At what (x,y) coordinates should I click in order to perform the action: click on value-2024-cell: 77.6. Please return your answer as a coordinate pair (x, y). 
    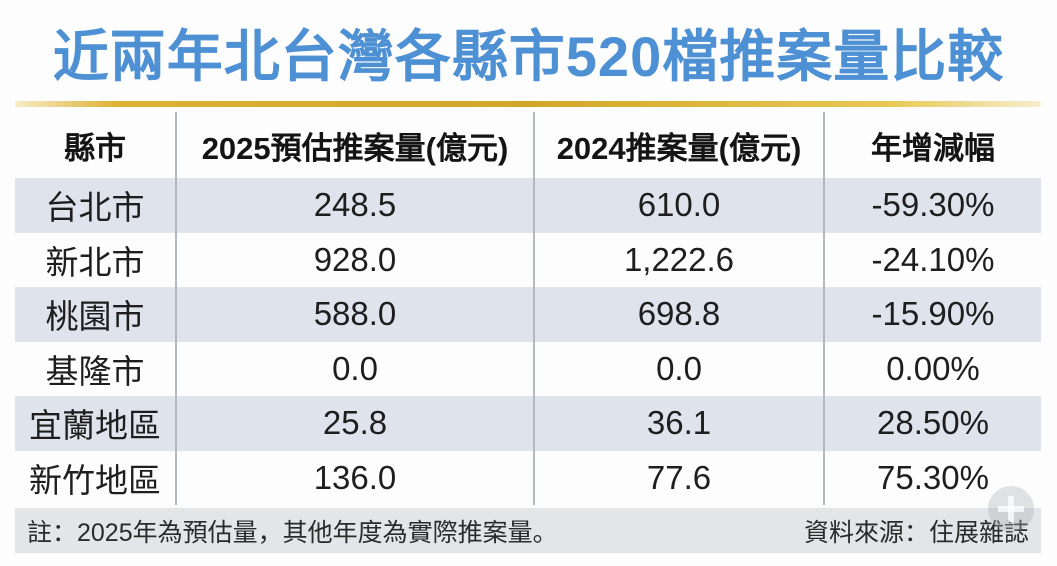
    Looking at the image, I should click on (678, 477).